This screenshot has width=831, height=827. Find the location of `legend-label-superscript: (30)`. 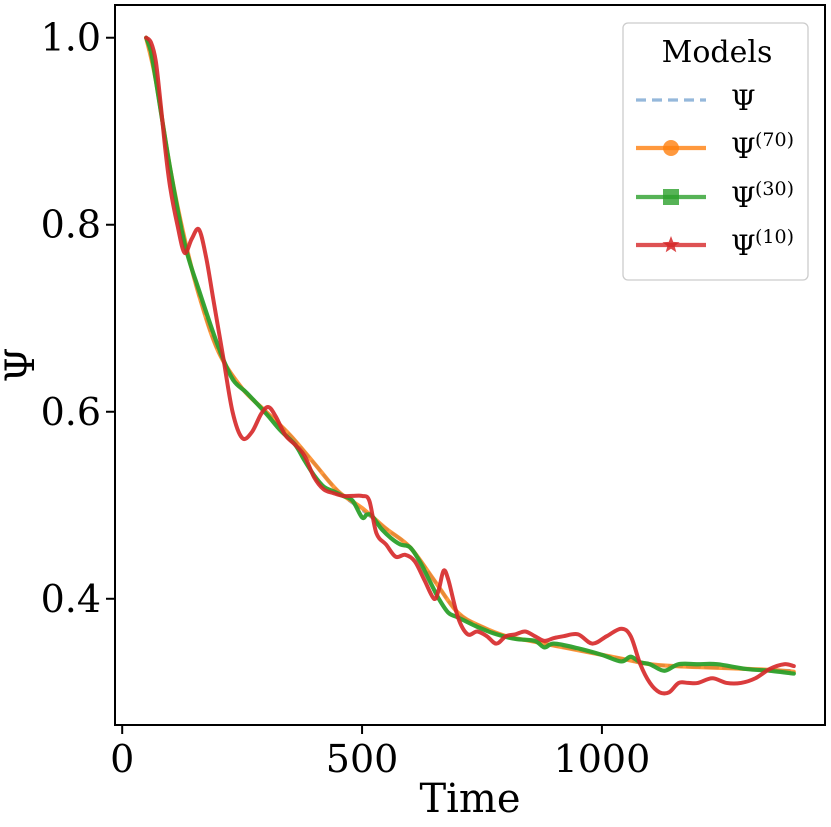

legend-label-superscript: (30) is located at coordinates (774, 189).